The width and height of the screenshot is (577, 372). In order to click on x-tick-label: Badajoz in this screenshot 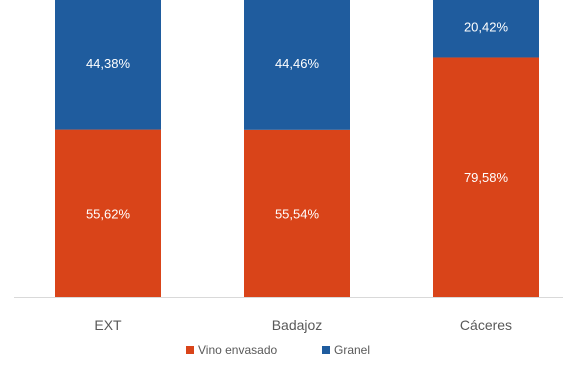, I will do `click(297, 325)`.